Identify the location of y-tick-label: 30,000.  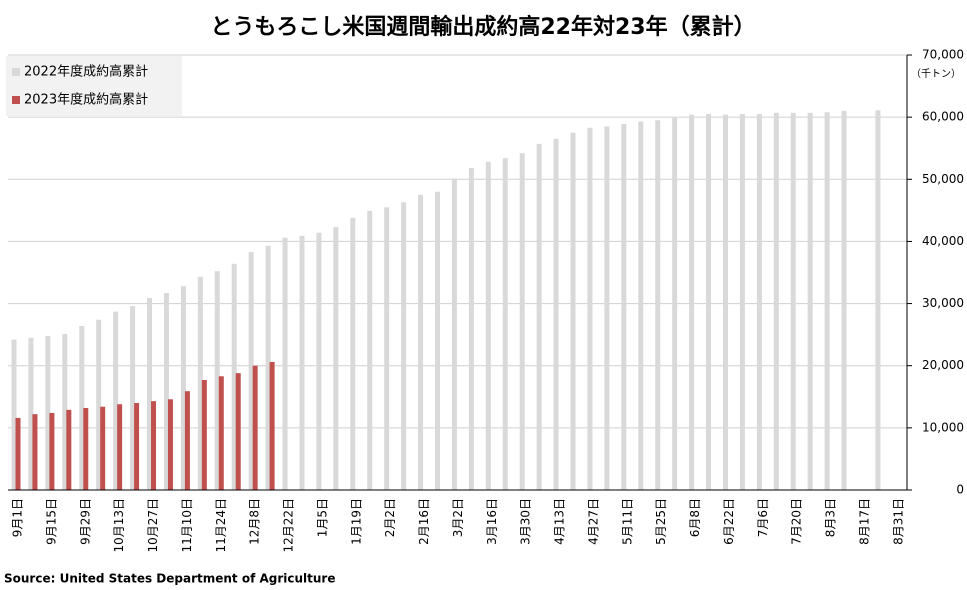
(943, 303).